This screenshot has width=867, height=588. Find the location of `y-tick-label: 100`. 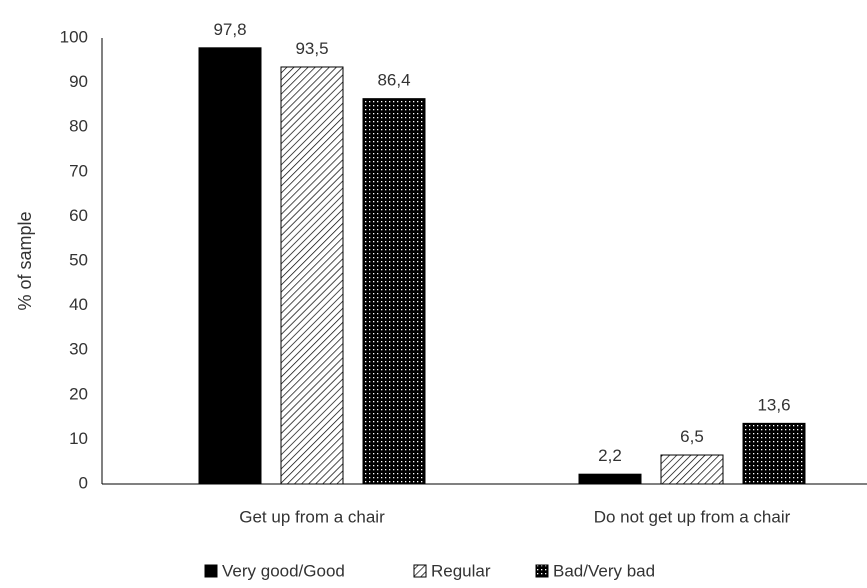

y-tick-label: 100 is located at coordinates (74, 36).